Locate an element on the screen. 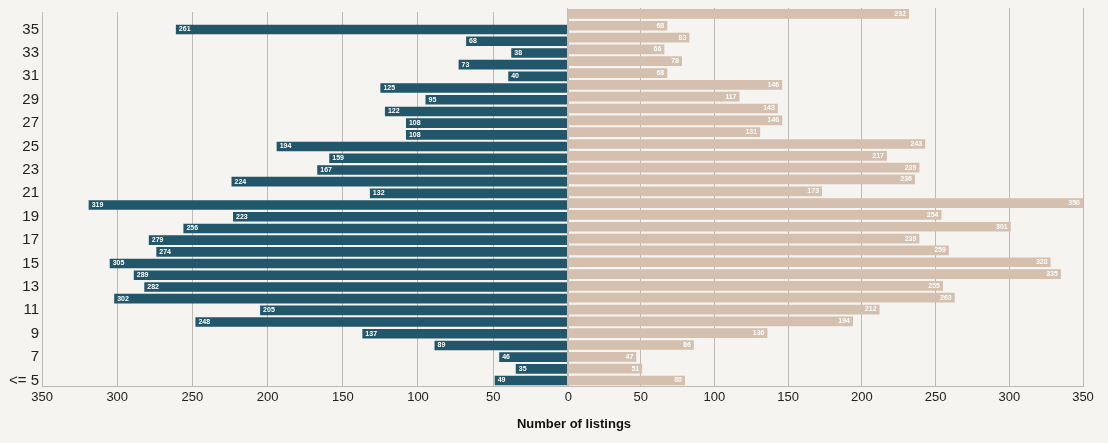 The height and width of the screenshot is (443, 1108). y-tick-label: 19 is located at coordinates (31, 215).